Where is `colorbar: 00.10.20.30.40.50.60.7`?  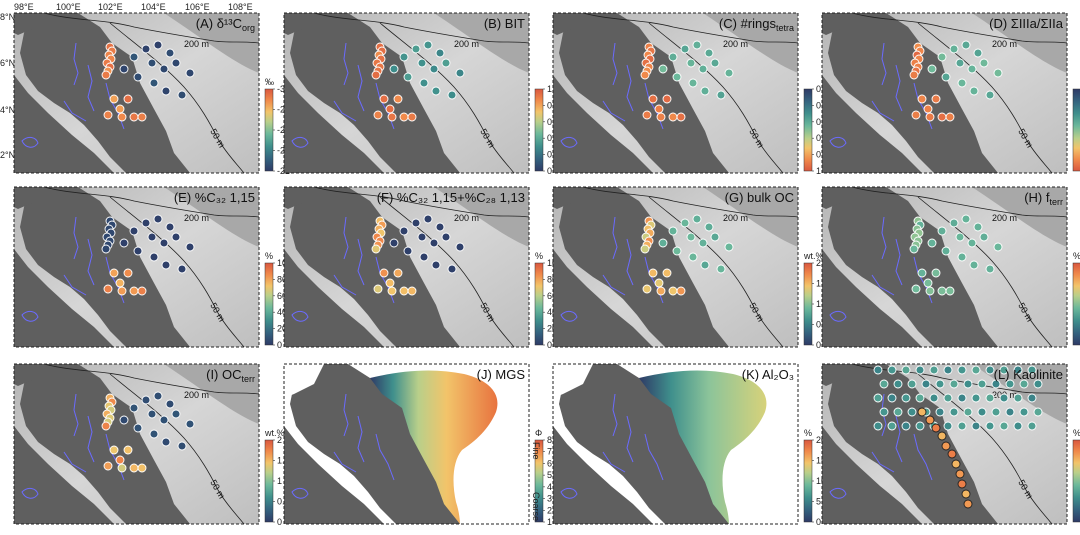
colorbar: 00.10.20.30.40.50.60.7 is located at coordinates (1076, 130).